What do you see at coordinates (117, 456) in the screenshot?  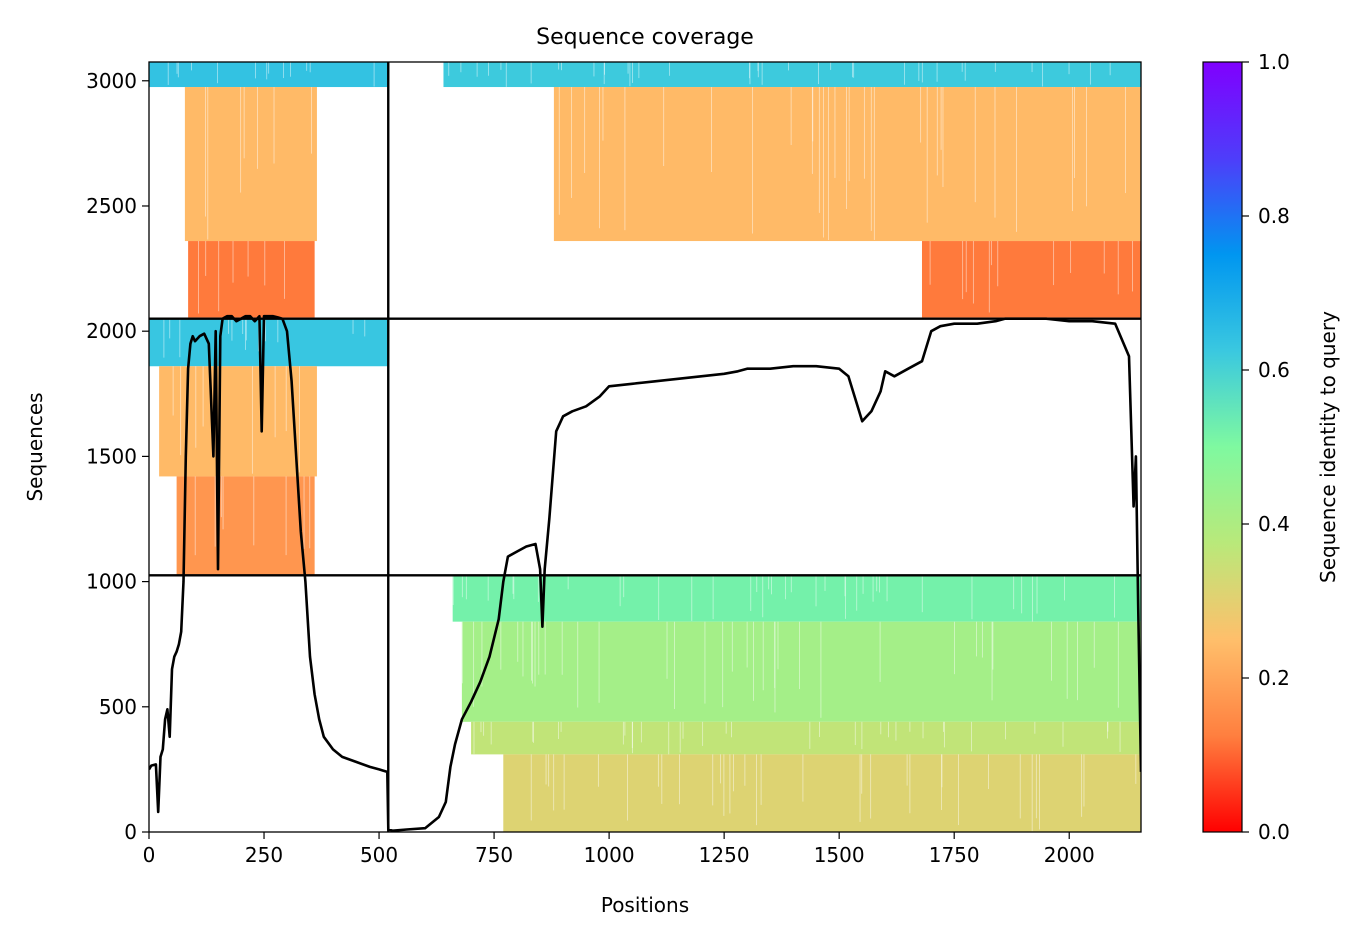 I see `y-axis: 0 500 1000 1500 2000 2500 3000` at bounding box center [117, 456].